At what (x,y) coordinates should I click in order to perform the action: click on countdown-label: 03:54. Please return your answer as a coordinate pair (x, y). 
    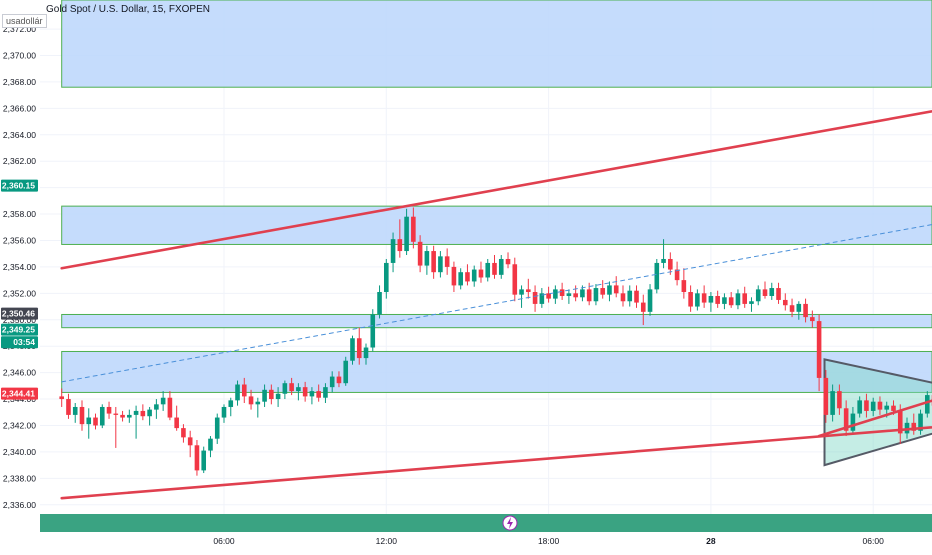
    Looking at the image, I should click on (24, 342).